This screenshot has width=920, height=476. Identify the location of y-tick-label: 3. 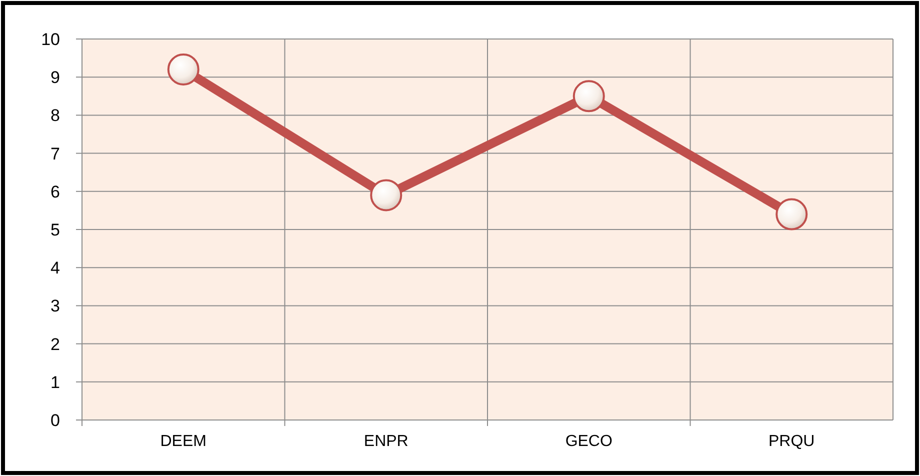
(55, 306).